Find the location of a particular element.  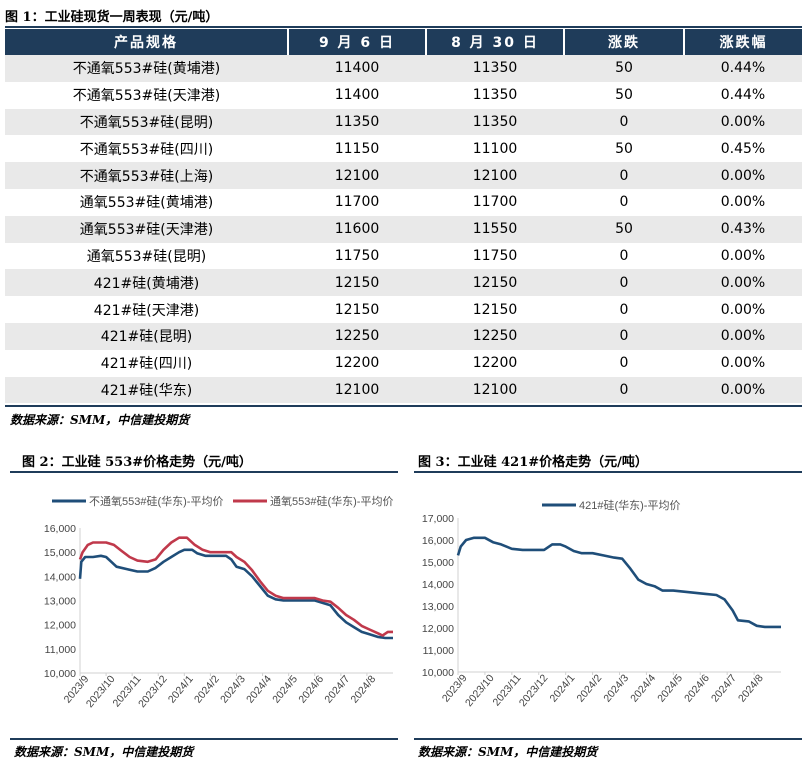

y-tick-label: 17,000 is located at coordinates (438, 519).